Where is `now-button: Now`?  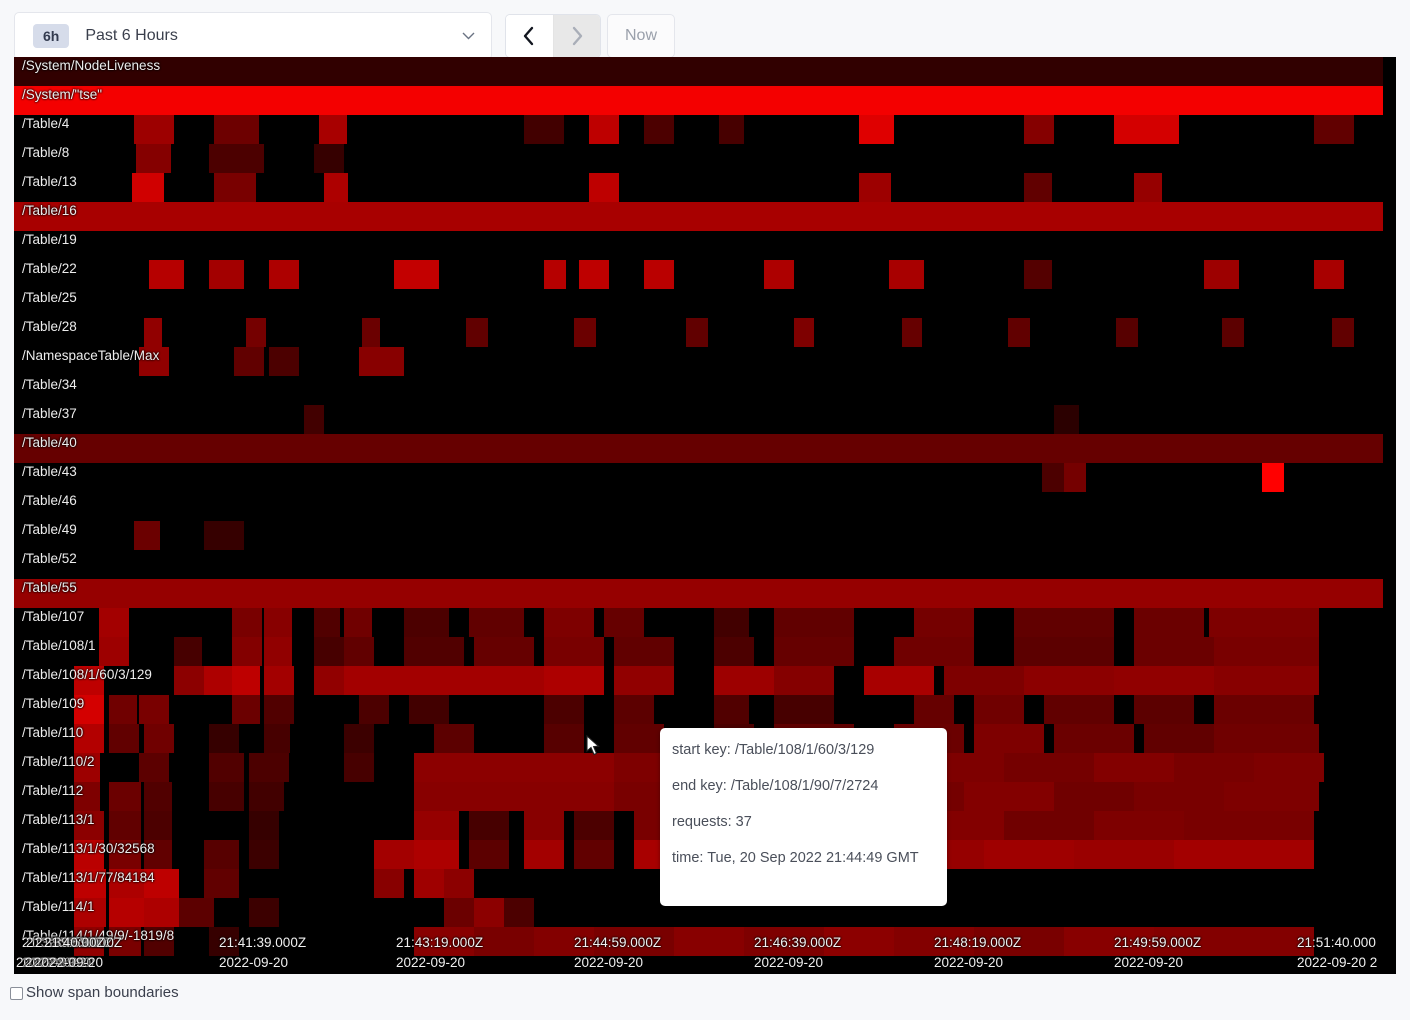
now-button: Now is located at coordinates (641, 36).